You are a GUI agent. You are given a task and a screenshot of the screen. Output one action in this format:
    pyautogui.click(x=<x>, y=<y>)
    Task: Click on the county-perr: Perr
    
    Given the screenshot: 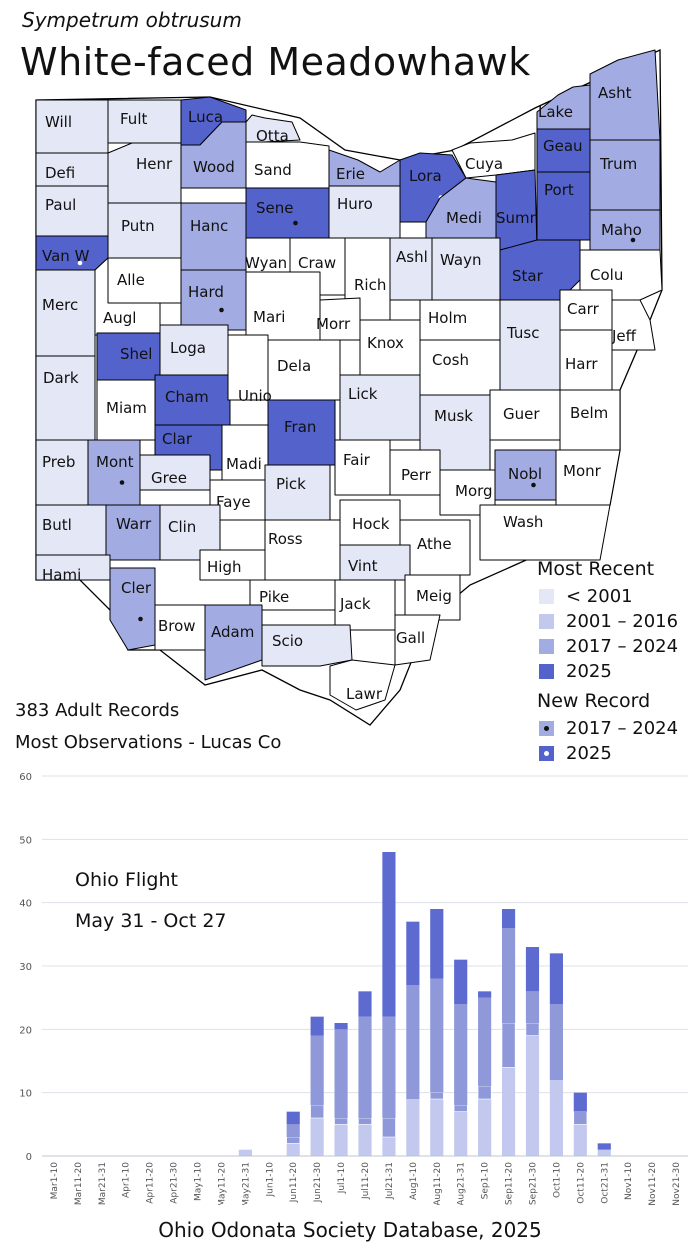 What is the action you would take?
    pyautogui.click(x=415, y=472)
    